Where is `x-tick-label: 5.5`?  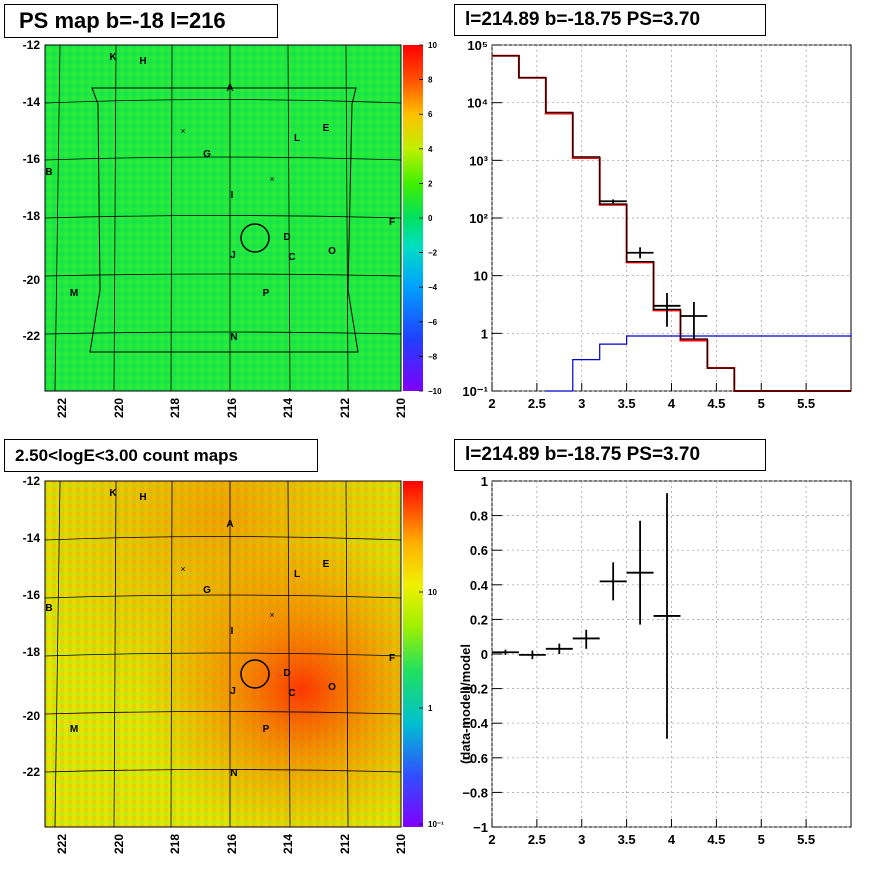
x-tick-label: 5.5 is located at coordinates (806, 839).